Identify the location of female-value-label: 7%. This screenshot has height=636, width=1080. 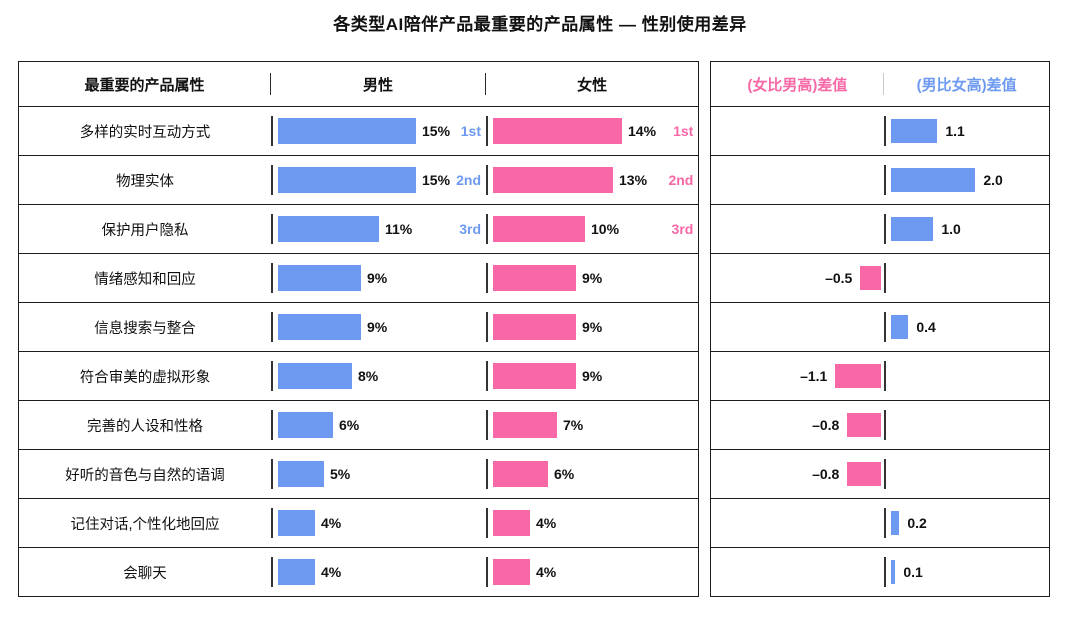
(573, 425).